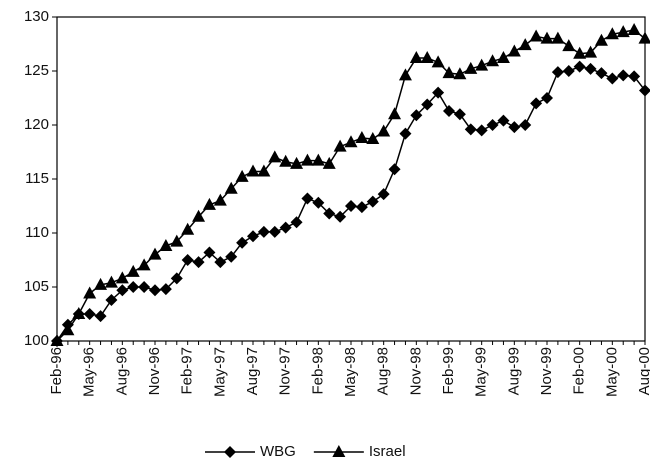 Image resolution: width=650 pixels, height=464 pixels. I want to click on x-tick-label: Feb-99, so click(448, 371).